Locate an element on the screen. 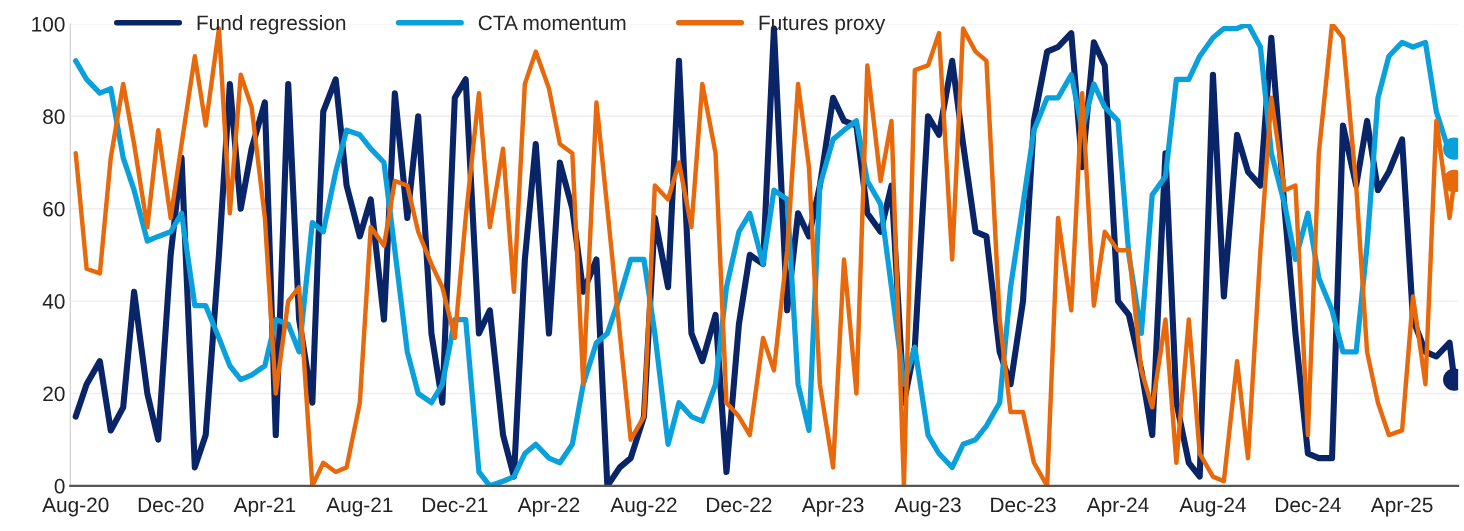 This screenshot has width=1464, height=531. x-tick-label: Dec-20 is located at coordinates (171, 505).